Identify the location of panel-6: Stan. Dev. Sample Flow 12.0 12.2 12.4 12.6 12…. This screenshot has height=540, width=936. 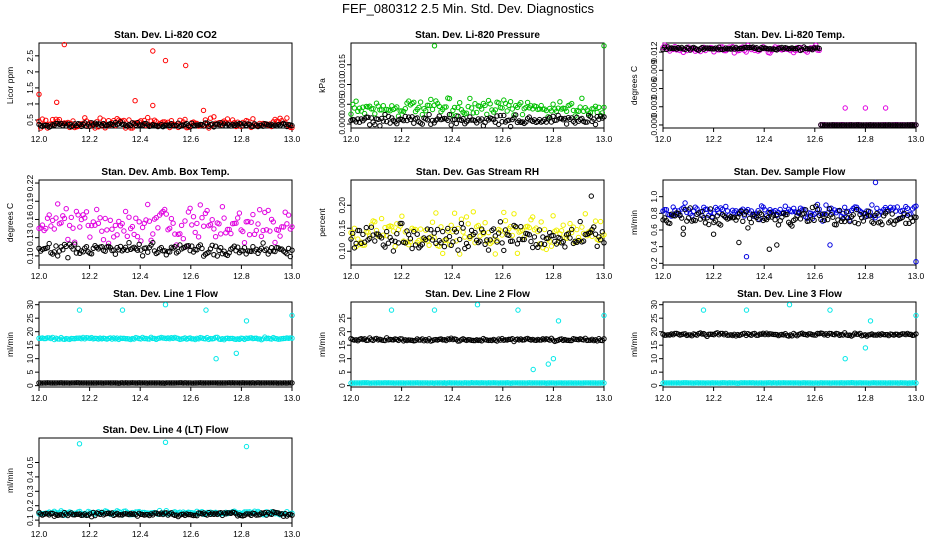
(777, 224).